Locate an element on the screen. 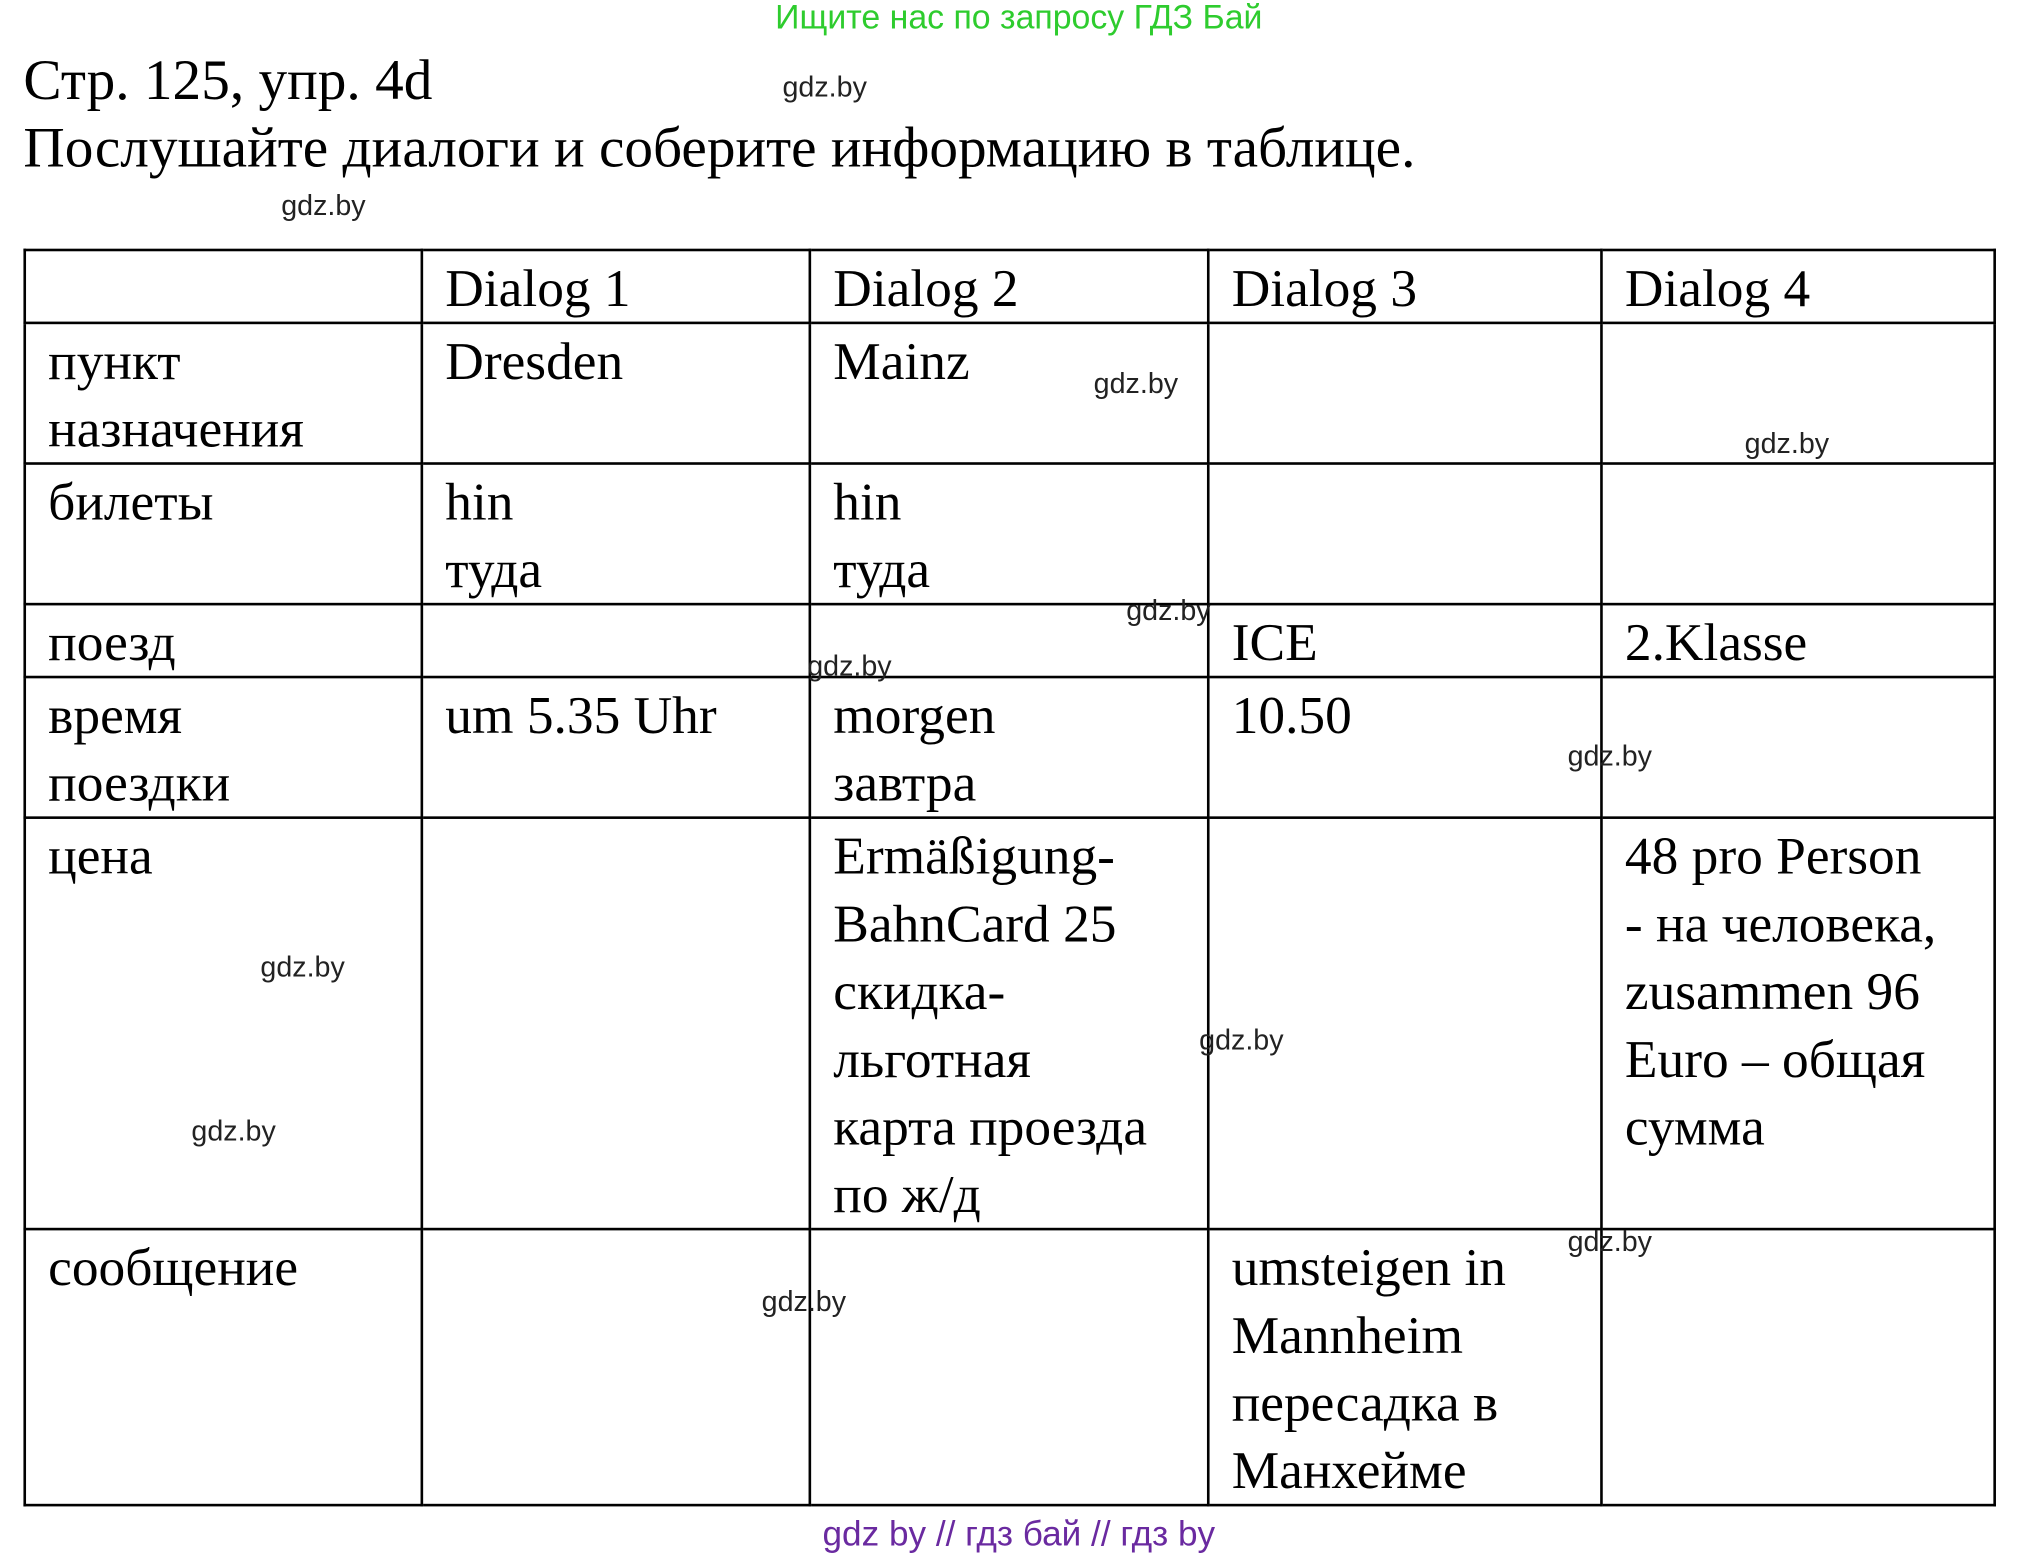 The width and height of the screenshot is (2018, 1555). table-row: билеты hin туда hin туда is located at coordinates (1009, 534).